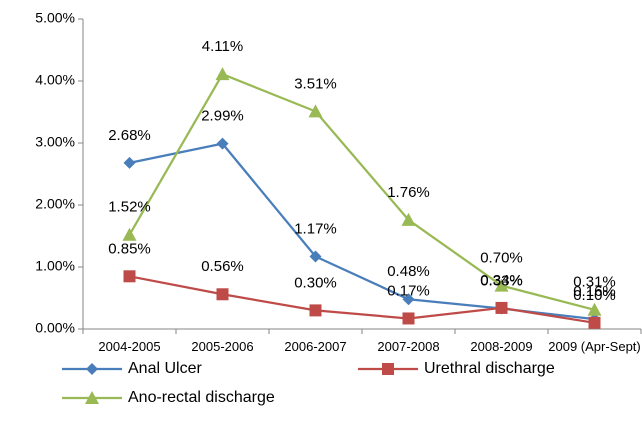 The height and width of the screenshot is (435, 642). I want to click on x-tick-label-box: 2006-2007, so click(315, 346).